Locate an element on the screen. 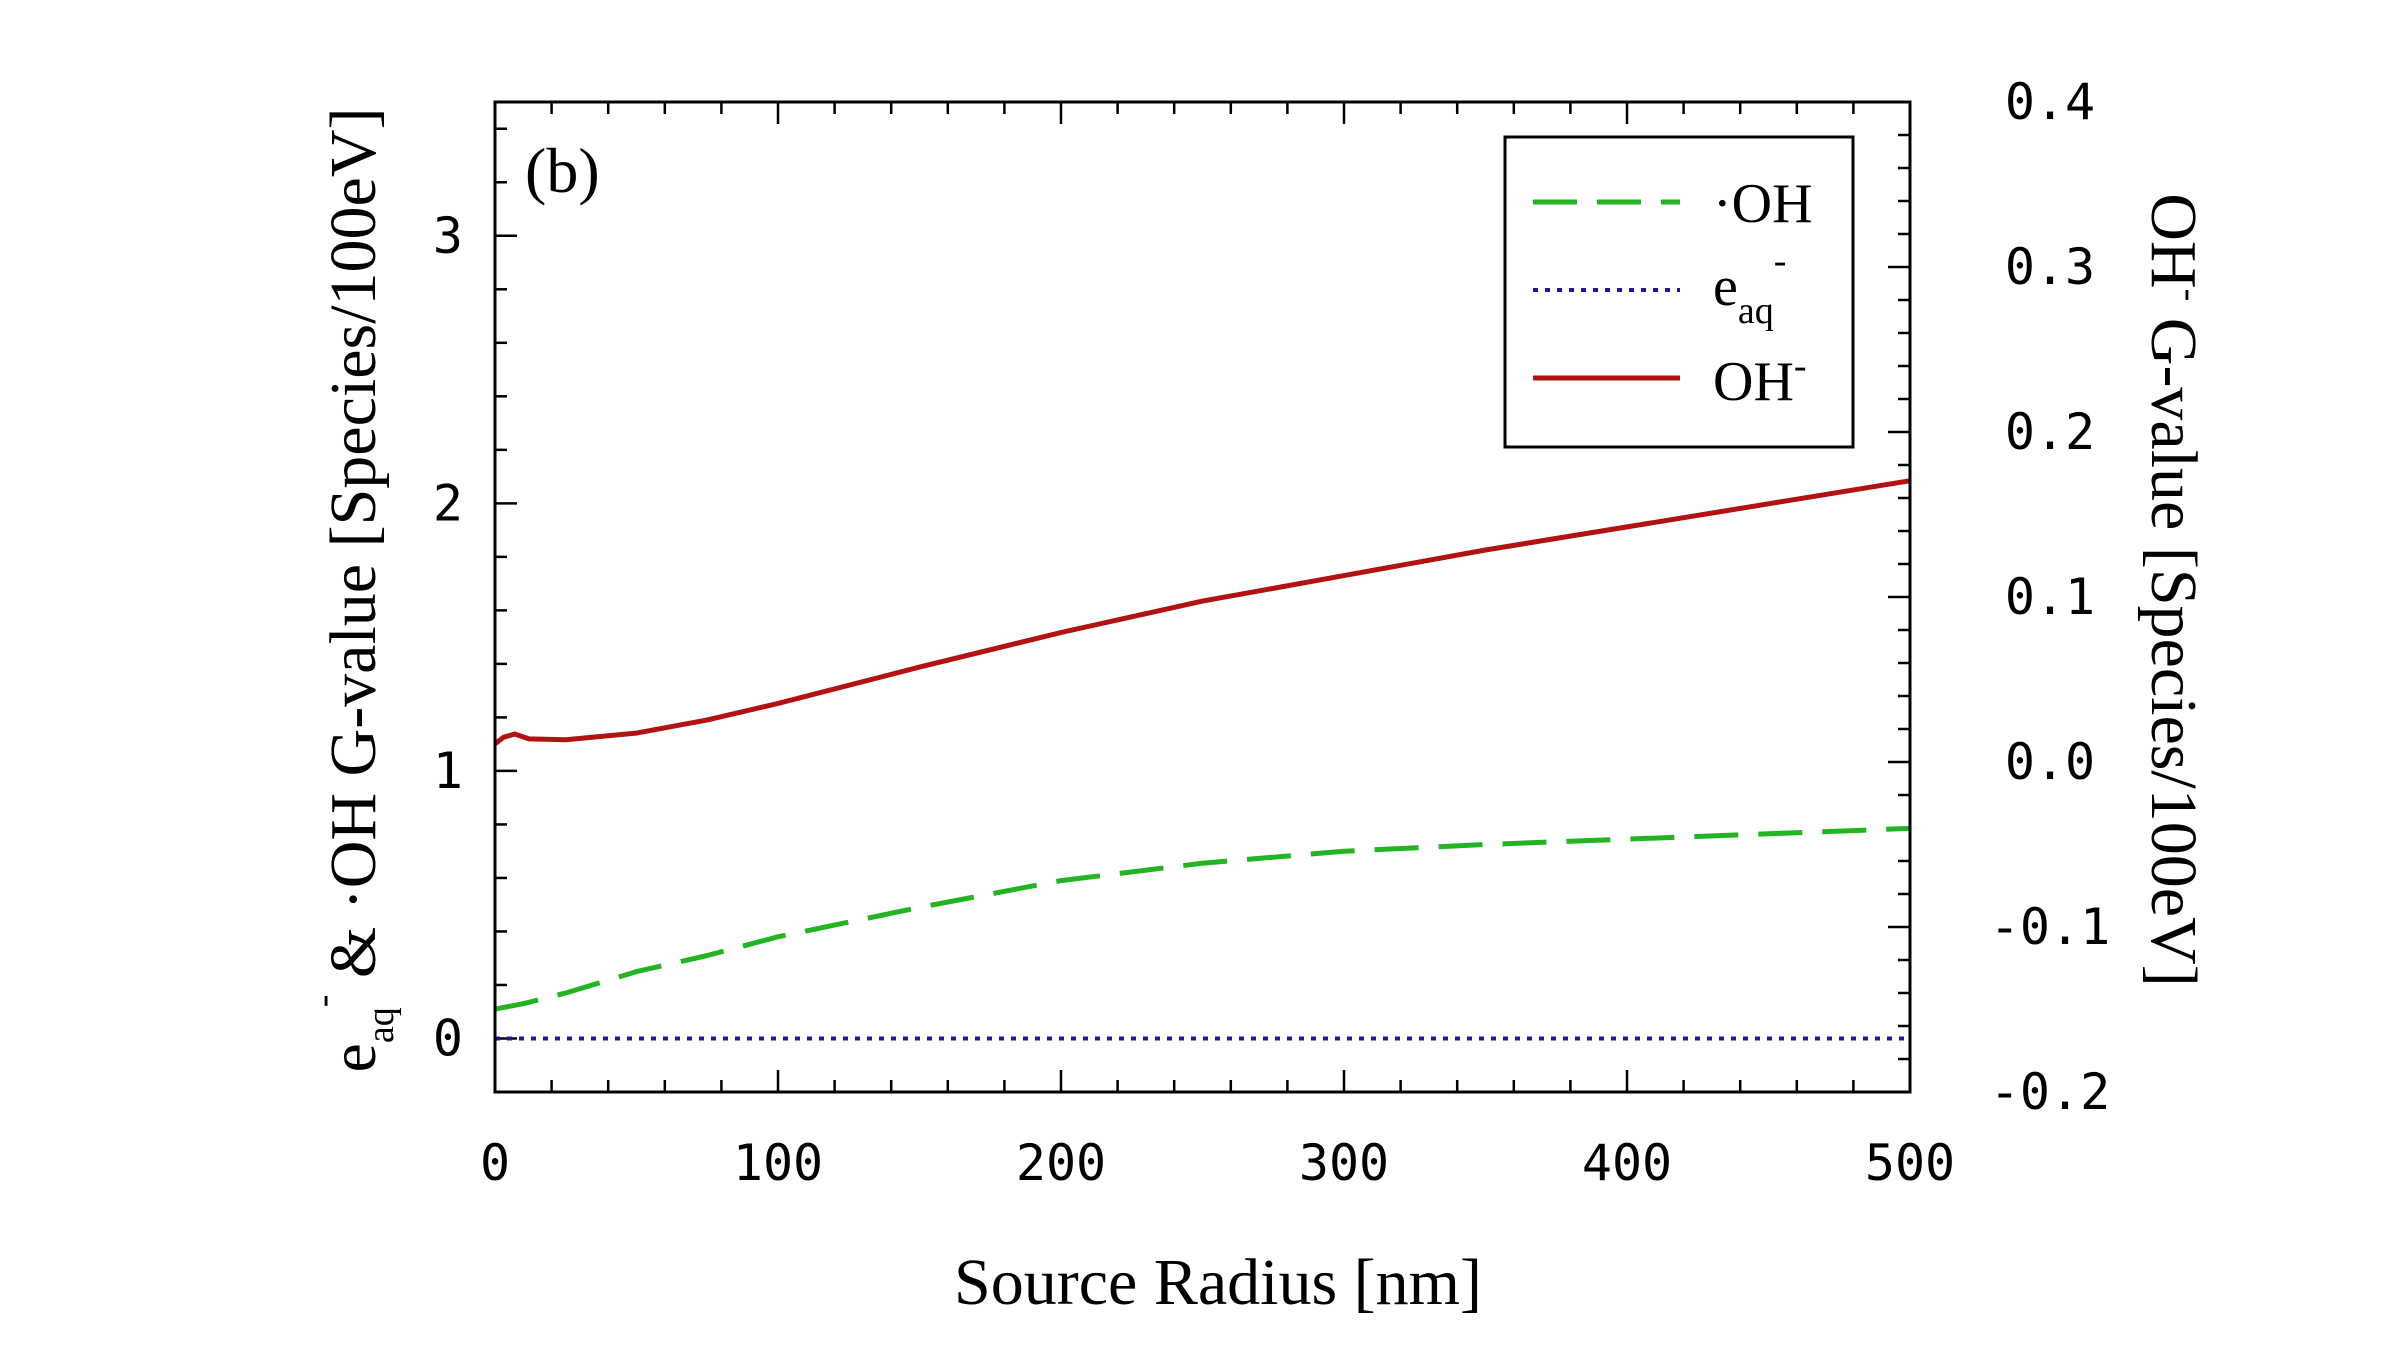  legend: ·OH eaq- OH- is located at coordinates (1679, 292).